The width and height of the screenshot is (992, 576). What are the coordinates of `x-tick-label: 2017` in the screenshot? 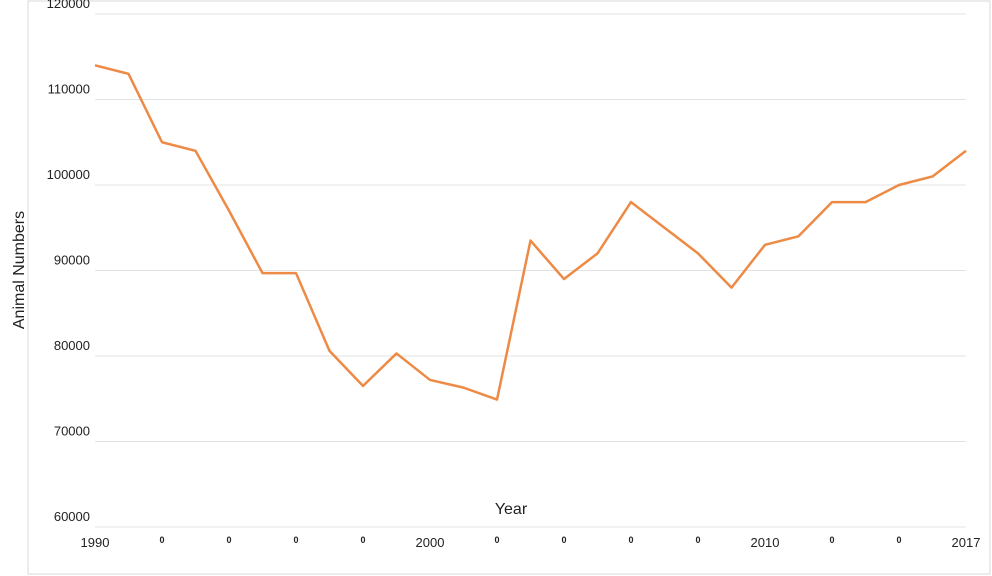 It's located at (966, 542).